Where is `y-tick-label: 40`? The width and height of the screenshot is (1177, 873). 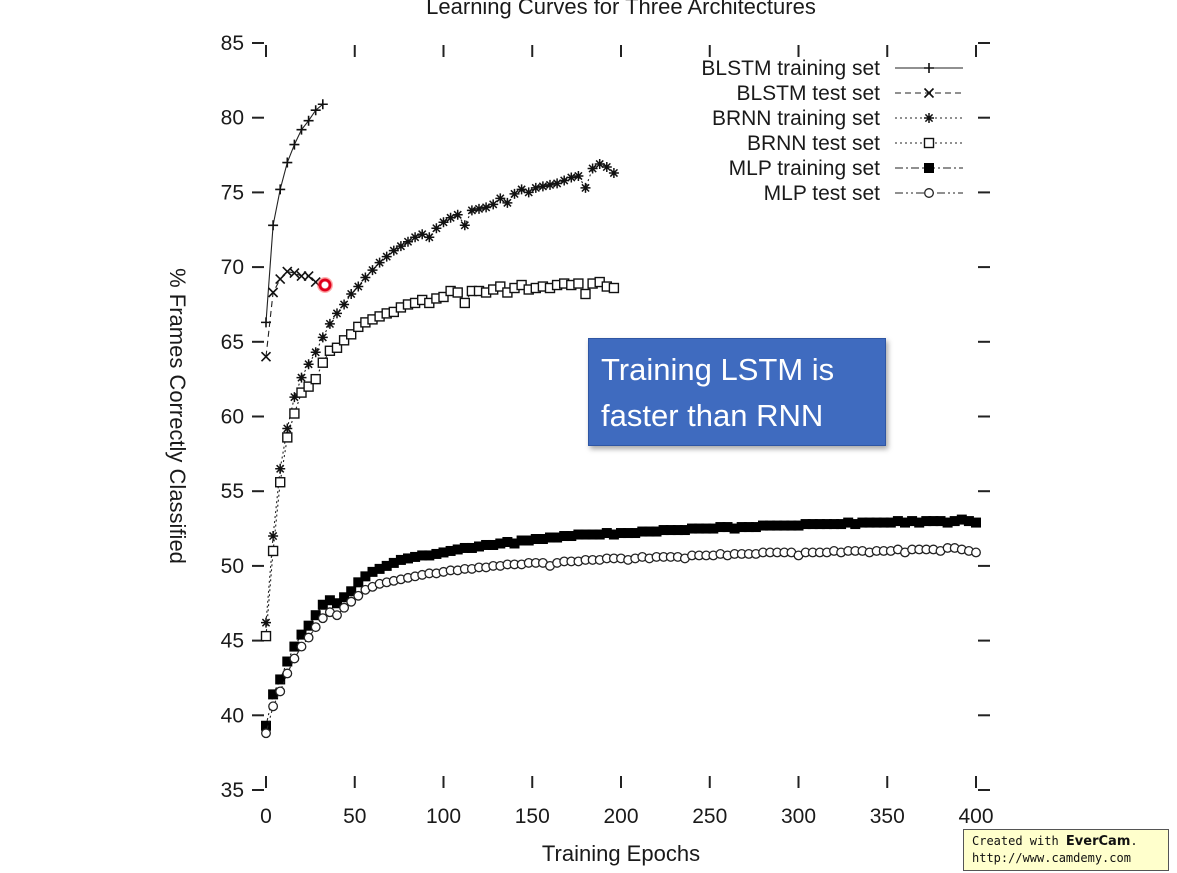
y-tick-label: 40 is located at coordinates (232, 715).